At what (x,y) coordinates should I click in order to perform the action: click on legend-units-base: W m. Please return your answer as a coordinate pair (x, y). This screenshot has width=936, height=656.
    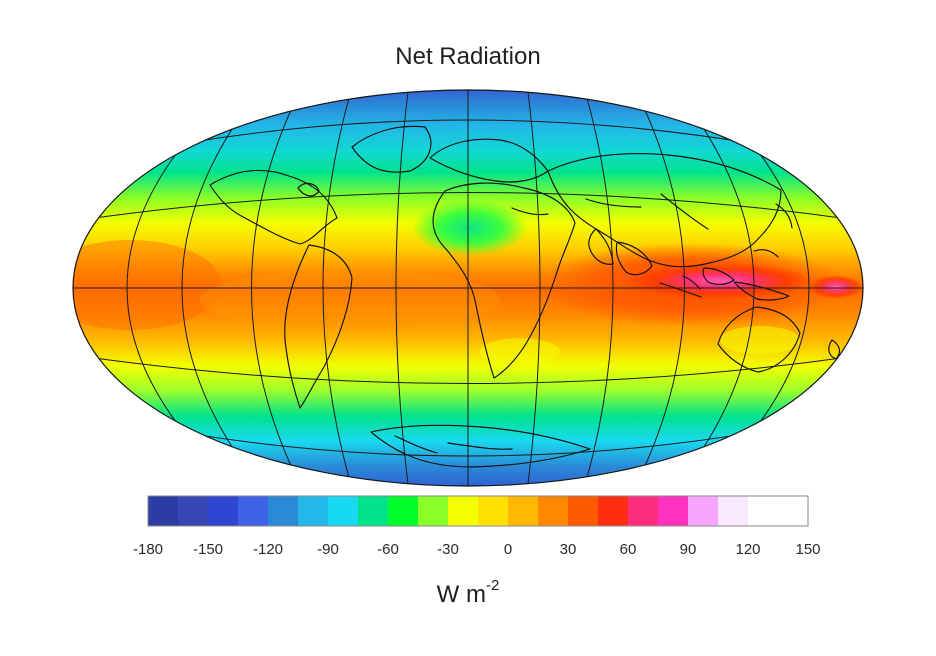
    Looking at the image, I should click on (461, 594).